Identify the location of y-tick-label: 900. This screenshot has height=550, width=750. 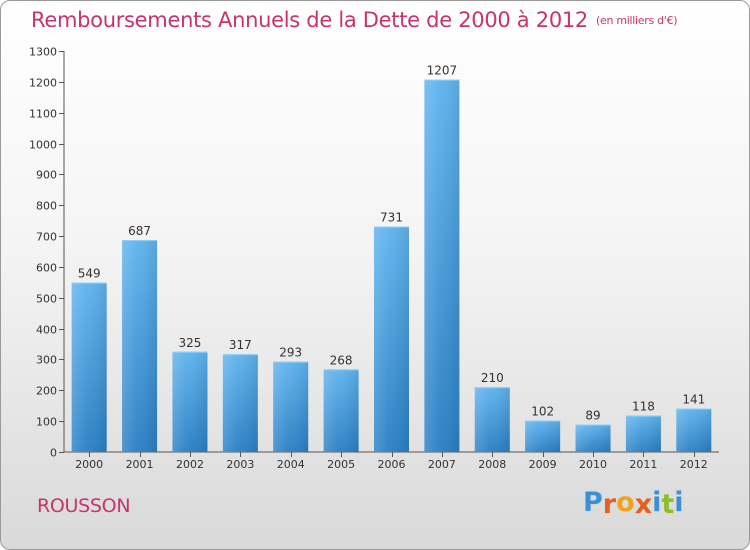
(46, 175).